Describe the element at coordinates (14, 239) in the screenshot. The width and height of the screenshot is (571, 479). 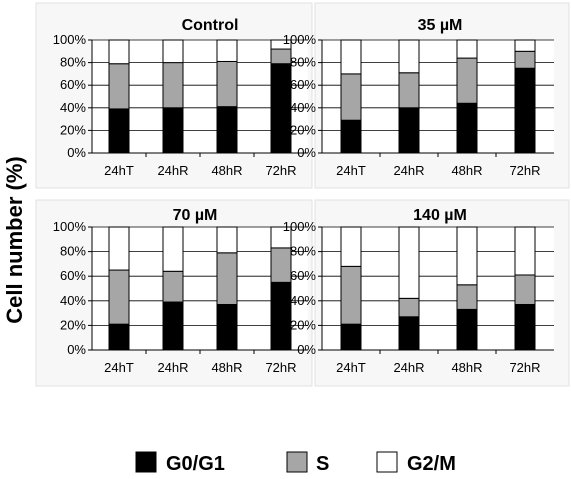
I see `y-axis-label: Cell number (%)` at that location.